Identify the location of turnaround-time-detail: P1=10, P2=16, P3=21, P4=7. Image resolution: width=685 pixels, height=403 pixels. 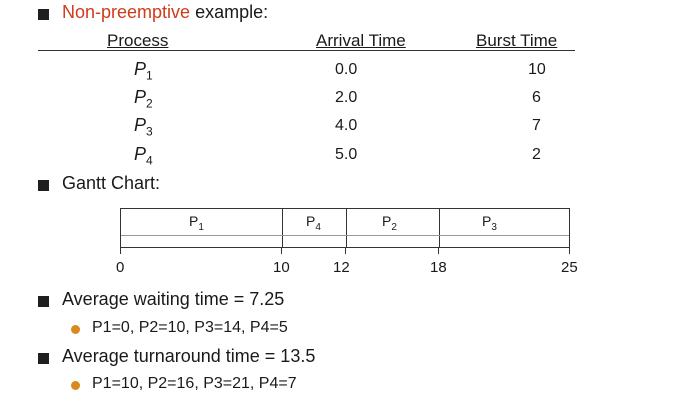
(194, 383).